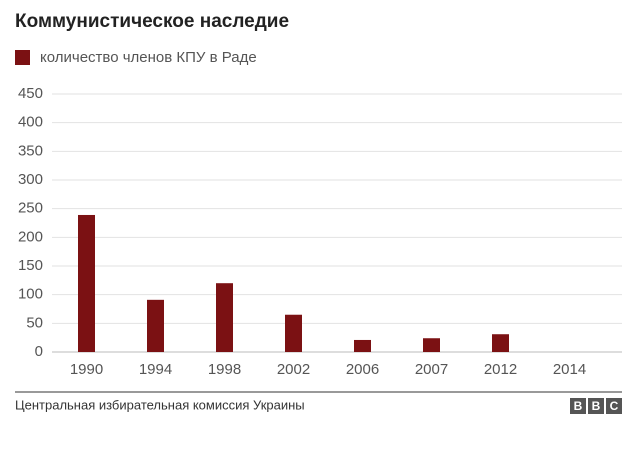 This screenshot has height=465, width=640. I want to click on logo-letter: C, so click(614, 406).